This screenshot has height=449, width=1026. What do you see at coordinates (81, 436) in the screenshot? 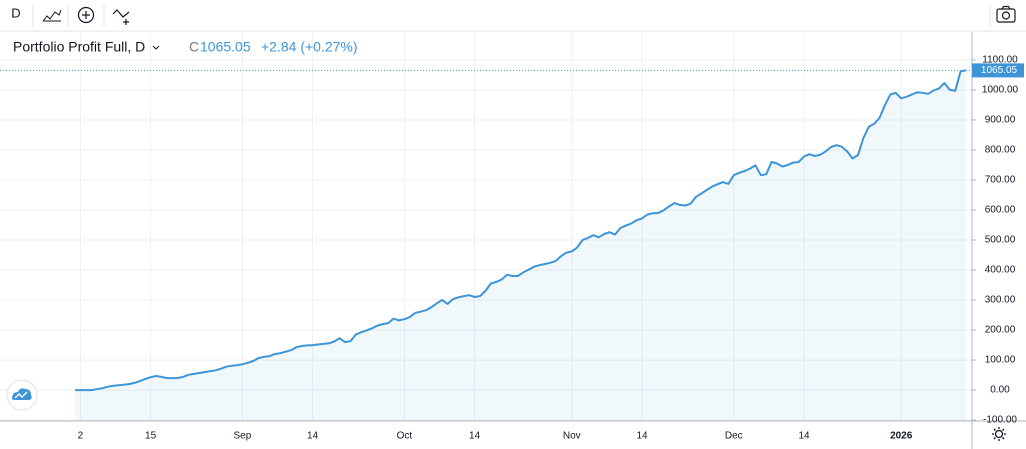
I see `x-tick-label: 2` at bounding box center [81, 436].